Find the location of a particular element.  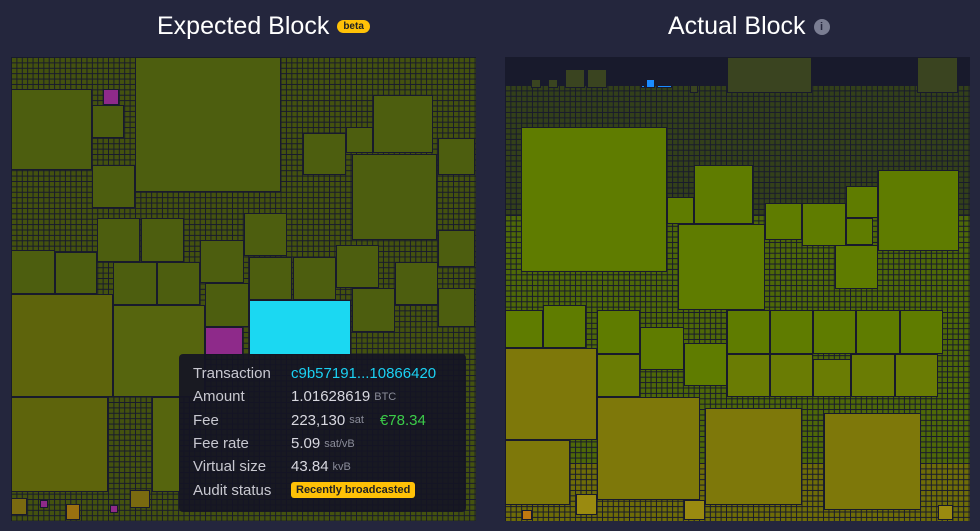

actual-block-title: Actual Block i is located at coordinates (749, 26).